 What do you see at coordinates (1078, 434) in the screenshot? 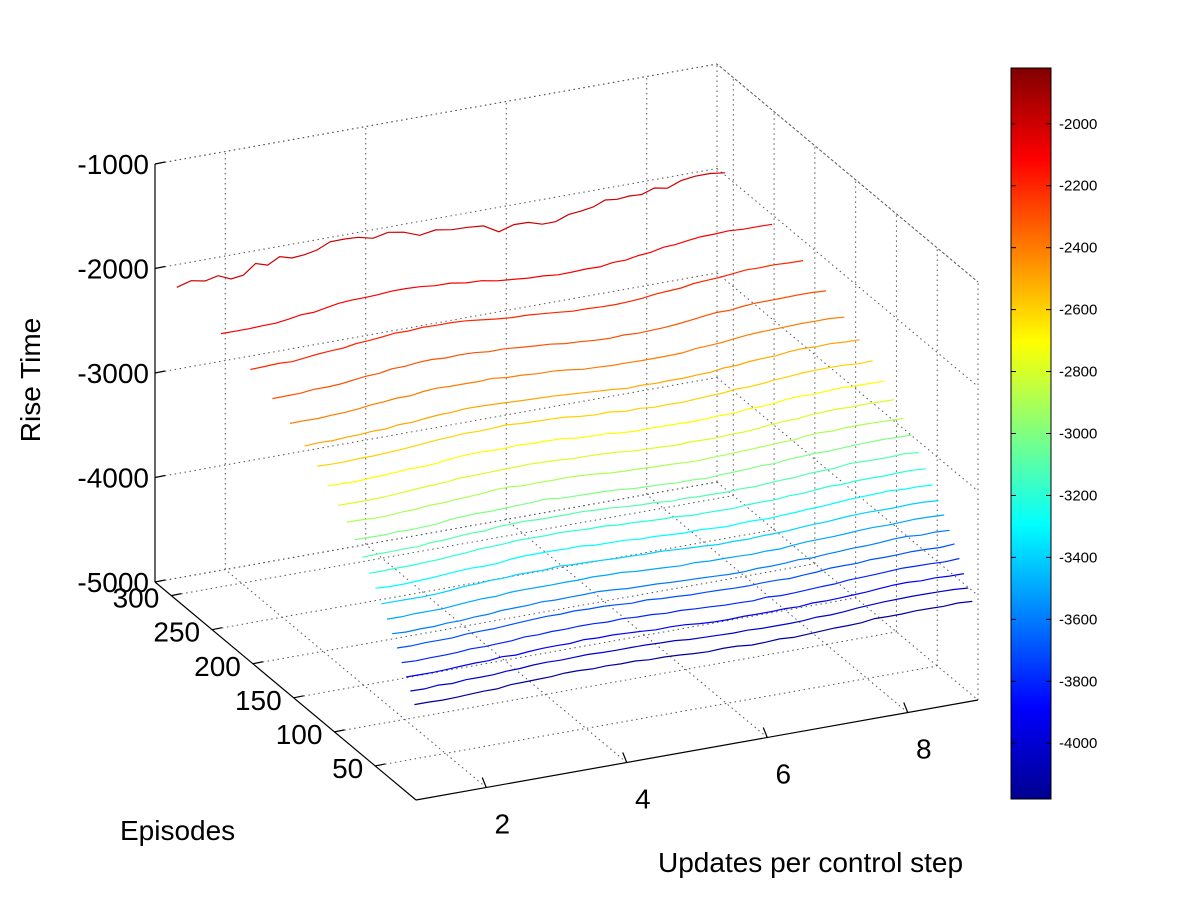
I see `colorbar-tick-label: -3000` at bounding box center [1078, 434].